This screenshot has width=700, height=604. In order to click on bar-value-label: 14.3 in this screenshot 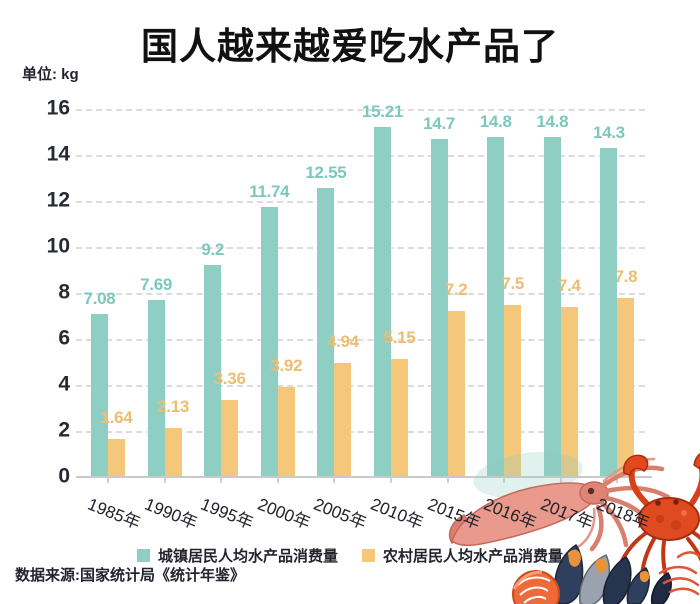, I will do `click(608, 133)`.